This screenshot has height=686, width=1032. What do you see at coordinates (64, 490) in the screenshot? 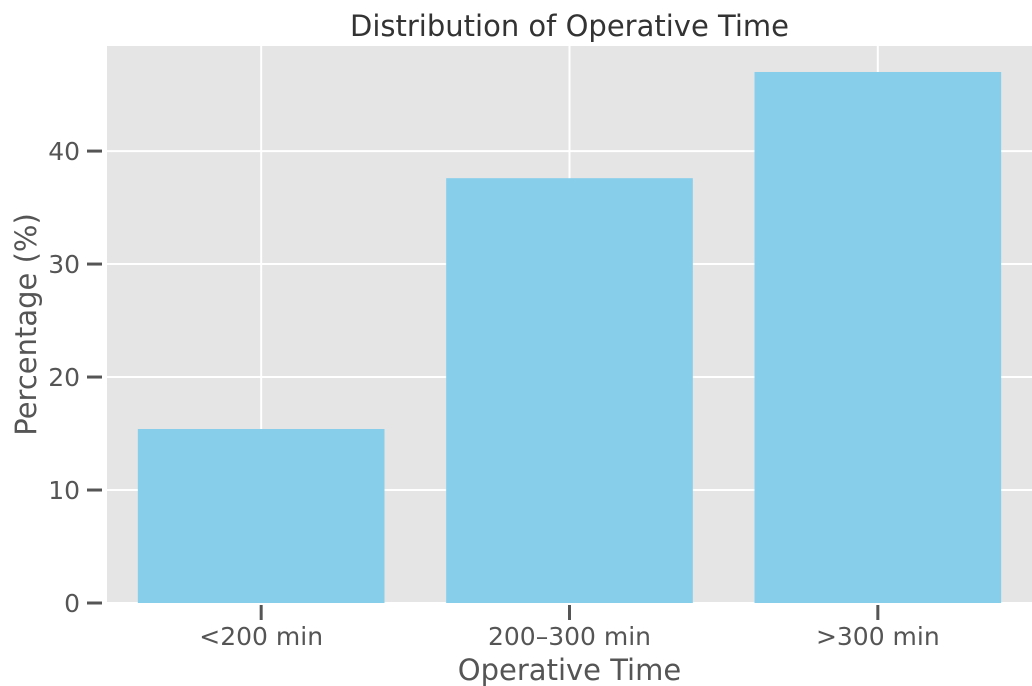
I see `y-tick-label: 10` at bounding box center [64, 490].